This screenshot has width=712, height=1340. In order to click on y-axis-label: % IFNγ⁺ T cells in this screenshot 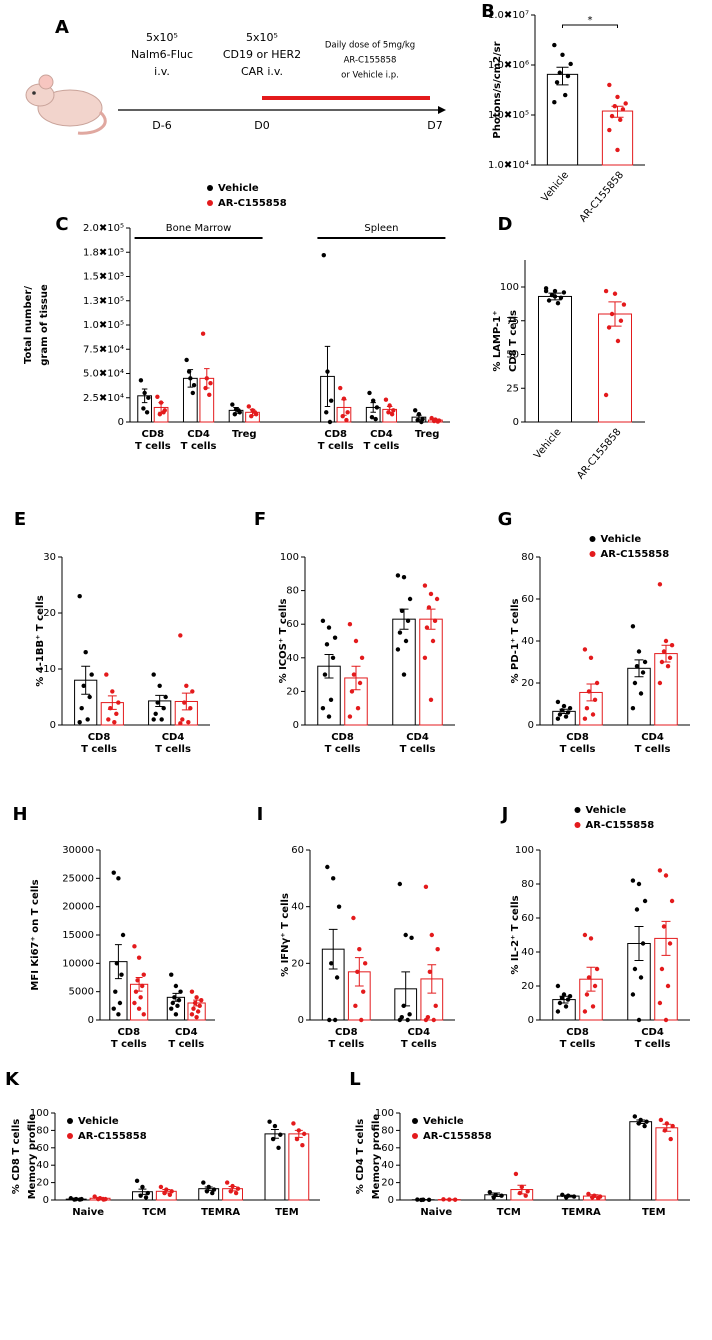, I will do `click(285, 935)`.